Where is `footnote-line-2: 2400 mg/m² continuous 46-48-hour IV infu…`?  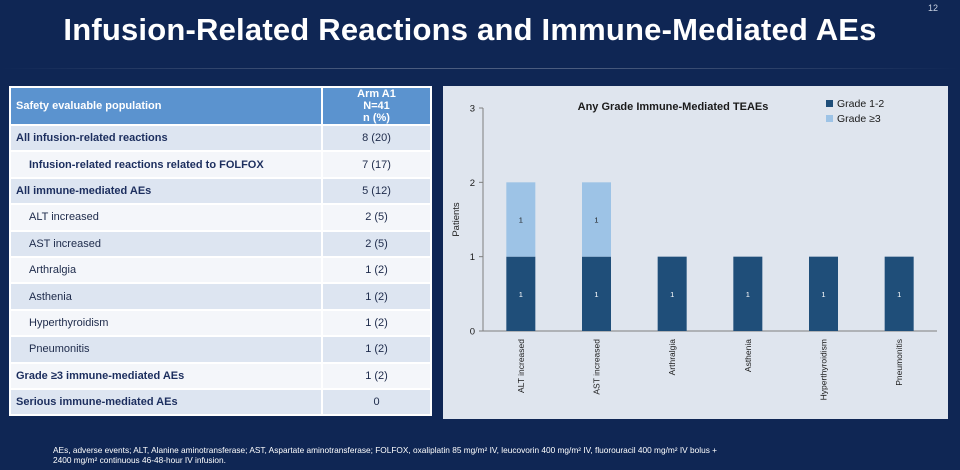
footnote-line-2: 2400 mg/m² continuous 46-48-hour IV infu… is located at coordinates (139, 460).